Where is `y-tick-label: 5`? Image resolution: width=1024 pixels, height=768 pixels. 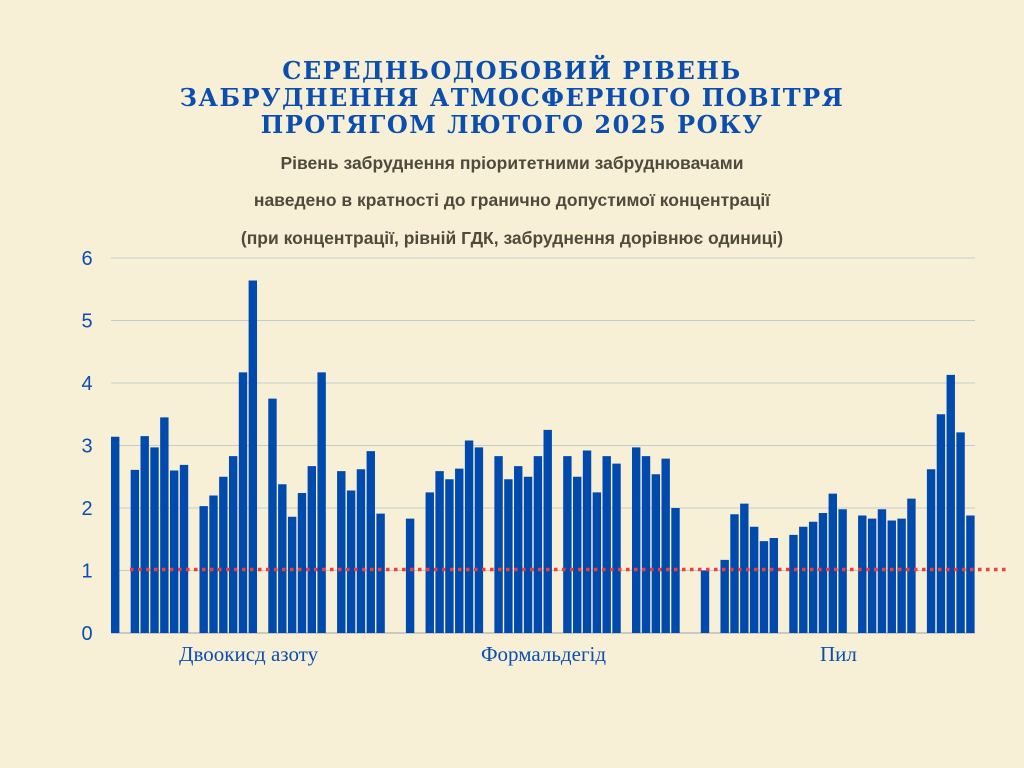
y-tick-label: 5 is located at coordinates (86, 322).